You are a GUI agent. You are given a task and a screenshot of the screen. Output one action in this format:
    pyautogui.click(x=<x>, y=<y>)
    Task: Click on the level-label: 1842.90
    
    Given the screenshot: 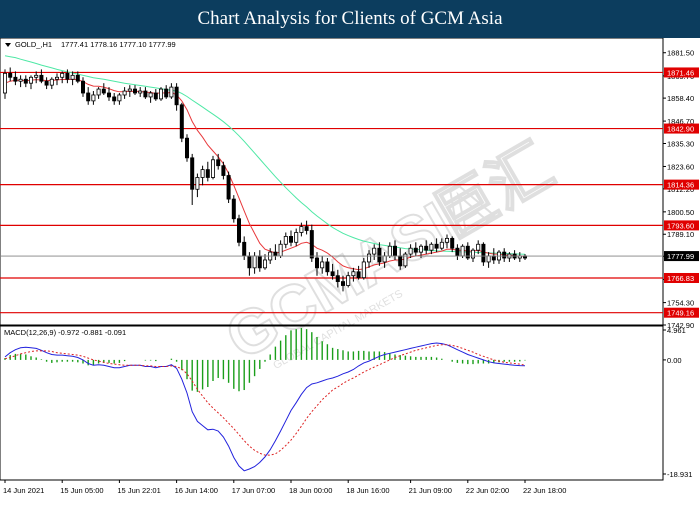 What is the action you would take?
    pyautogui.click(x=680, y=129)
    